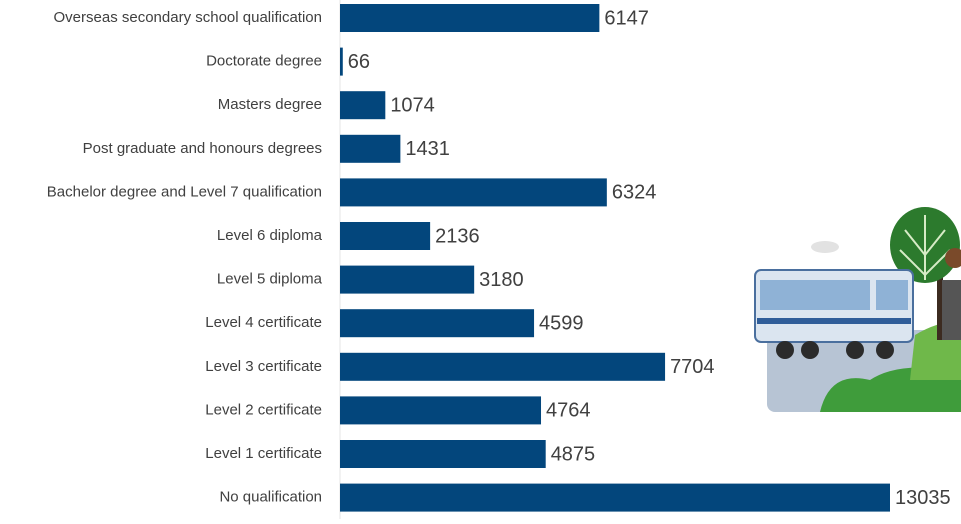 This screenshot has width=961, height=524. What do you see at coordinates (359, 62) in the screenshot?
I see `value-label: 66` at bounding box center [359, 62].